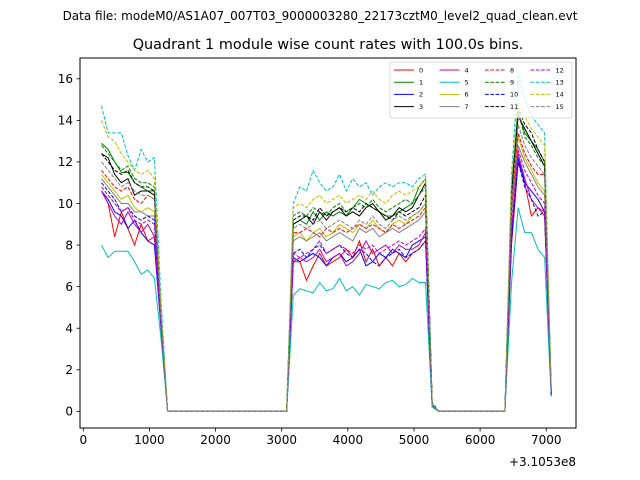  What do you see at coordinates (480, 440) in the screenshot?
I see `x-tick-label: 6000` at bounding box center [480, 440].